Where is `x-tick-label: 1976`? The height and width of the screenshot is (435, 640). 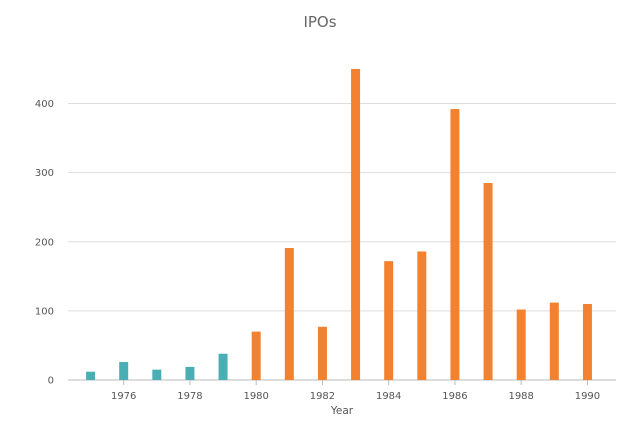 x-tick-label: 1976 is located at coordinates (123, 396).